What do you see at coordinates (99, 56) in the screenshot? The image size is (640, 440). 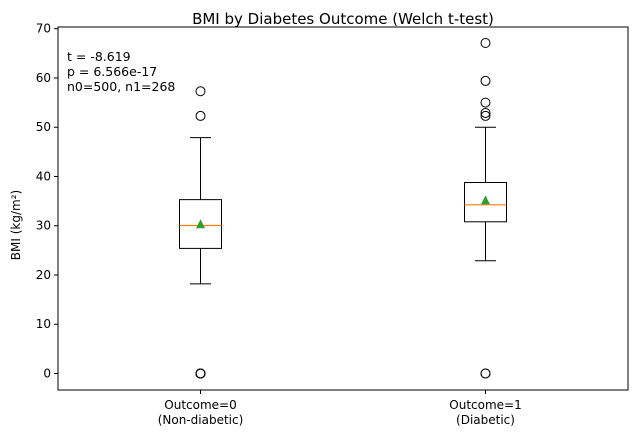 I see `annotation-line-t: t = -8.619` at bounding box center [99, 56].